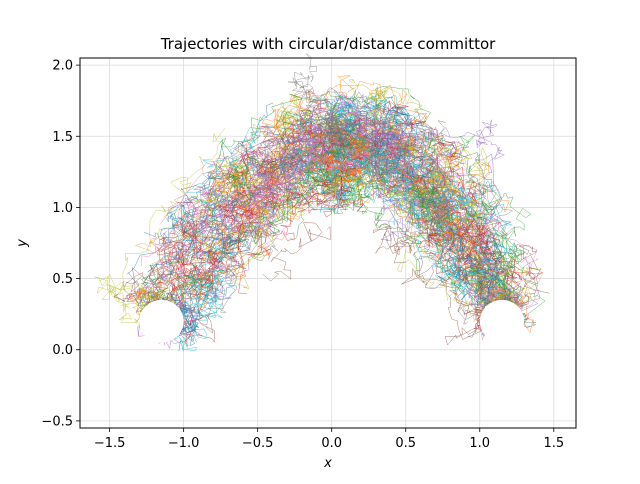  Describe the element at coordinates (184, 443) in the screenshot. I see `x-tick-label: −1.0` at that location.